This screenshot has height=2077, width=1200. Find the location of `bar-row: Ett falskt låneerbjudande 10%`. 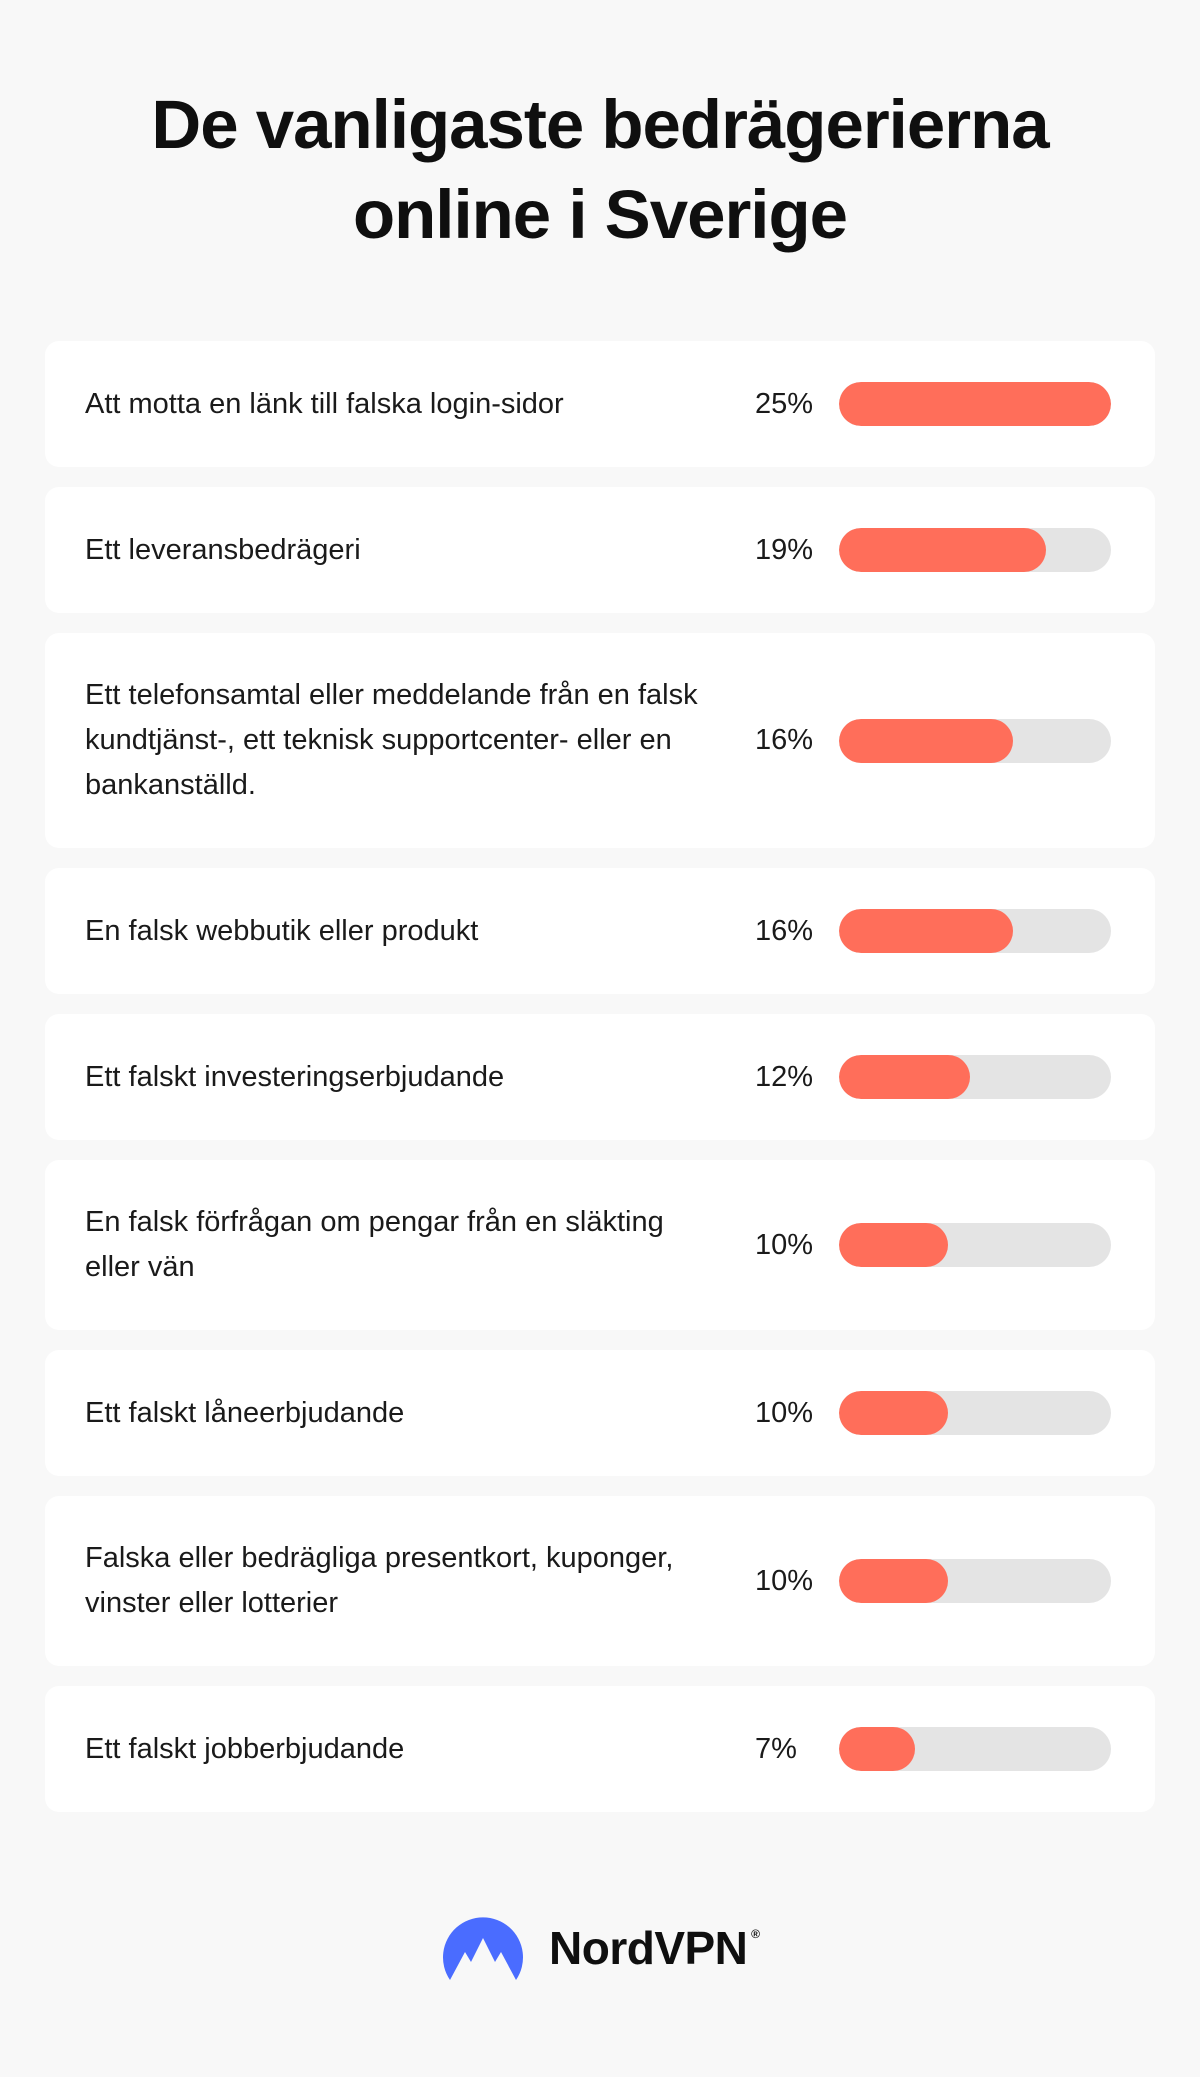

bar-row: Ett falskt låneerbjudande 10% is located at coordinates (600, 1413).